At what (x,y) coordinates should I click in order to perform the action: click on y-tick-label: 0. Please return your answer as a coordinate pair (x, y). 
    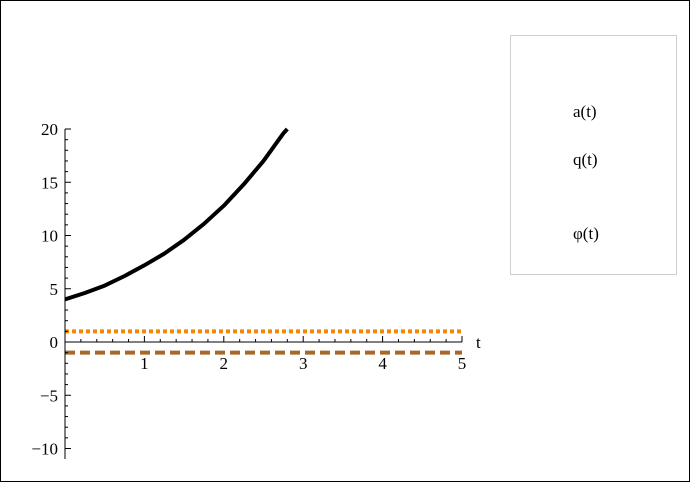
    Looking at the image, I should click on (54, 342).